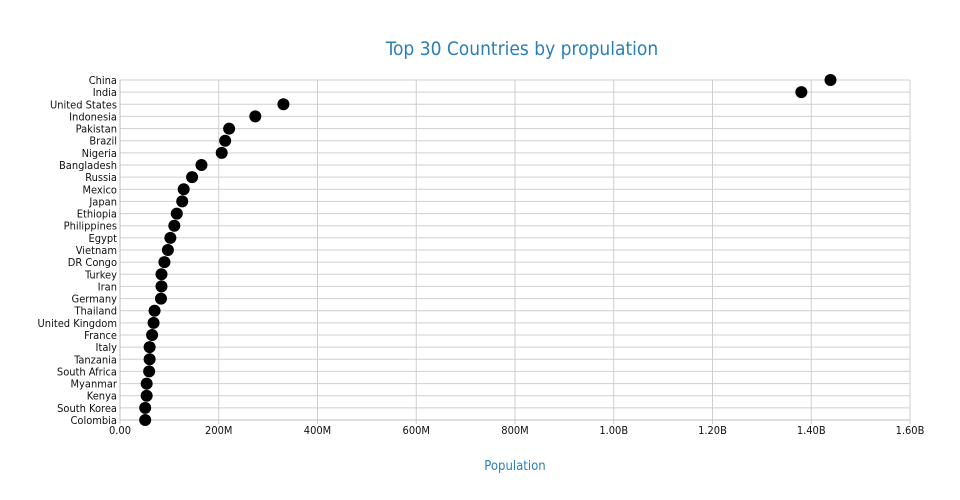 The width and height of the screenshot is (960, 500). Describe the element at coordinates (107, 286) in the screenshot. I see `y-tick-label: Iran` at that location.